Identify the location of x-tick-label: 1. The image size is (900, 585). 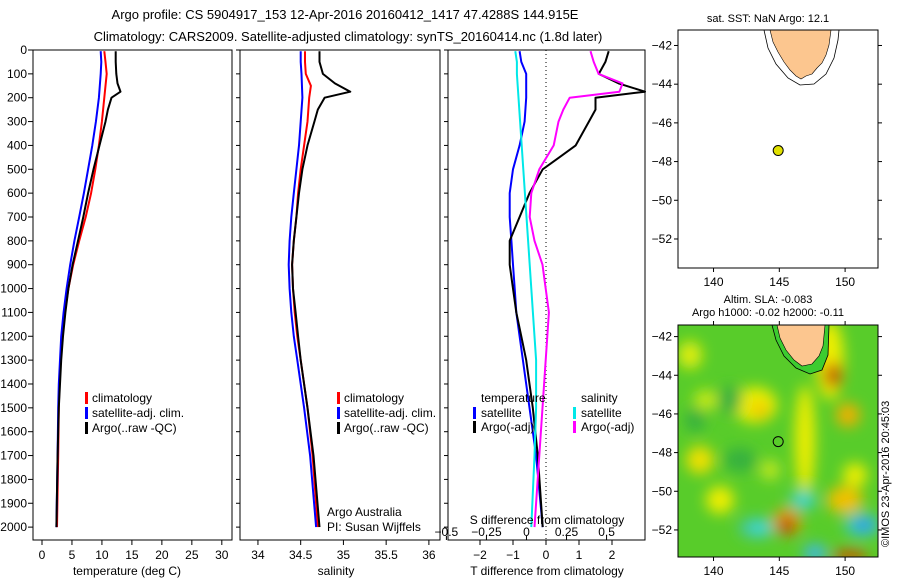
(579, 555).